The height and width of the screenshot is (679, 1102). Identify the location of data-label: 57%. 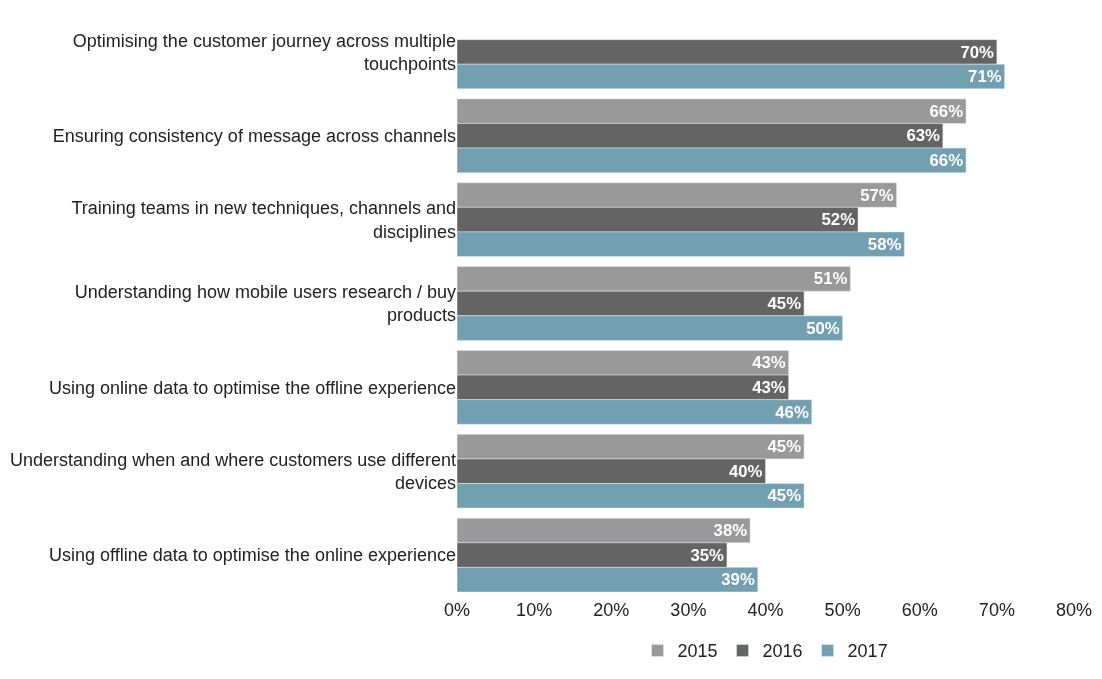
(877, 195).